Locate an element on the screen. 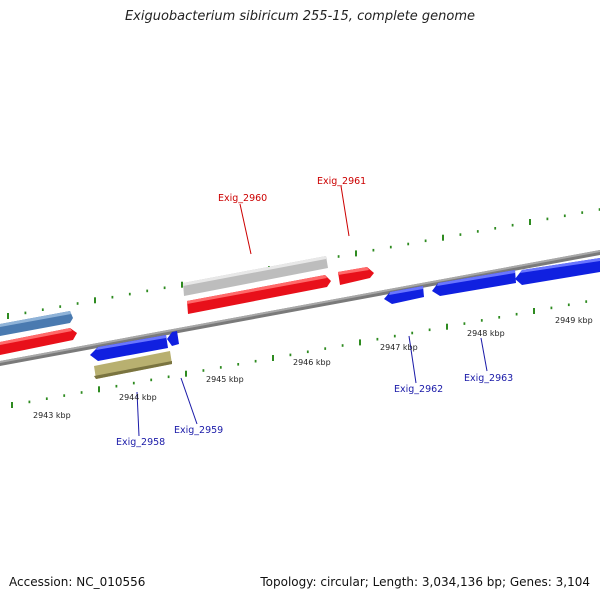 The height and width of the screenshot is (600, 600). gene-steel-left is located at coordinates (36, 323).